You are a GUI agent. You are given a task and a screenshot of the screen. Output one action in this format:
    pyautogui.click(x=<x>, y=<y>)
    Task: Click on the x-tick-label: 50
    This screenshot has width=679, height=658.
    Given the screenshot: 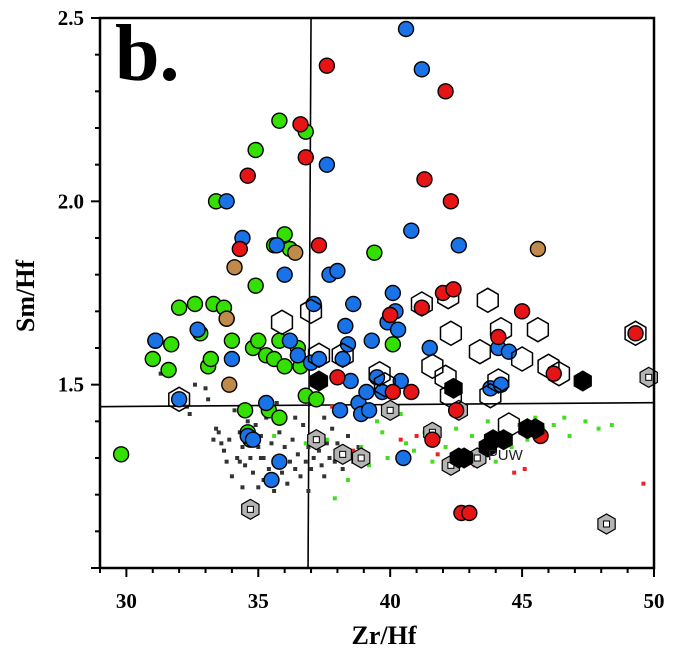 What is the action you would take?
    pyautogui.click(x=654, y=601)
    